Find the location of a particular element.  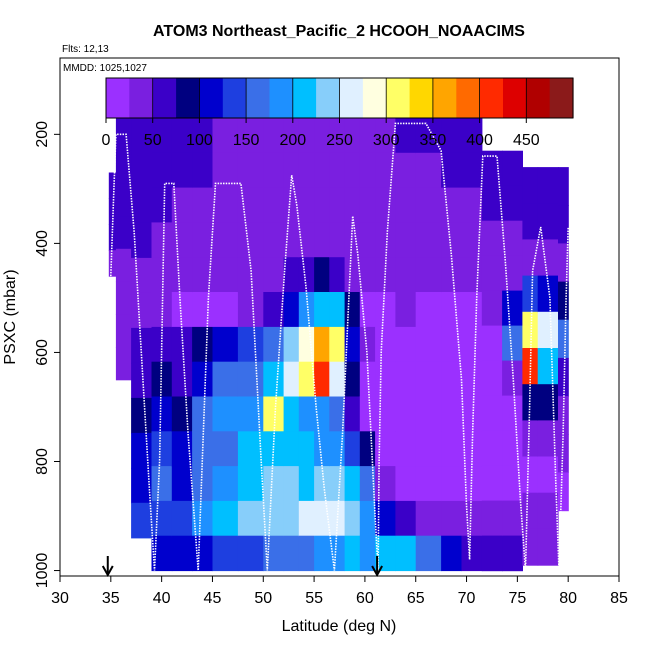

y-tick-label: 800 is located at coordinates (42, 461).